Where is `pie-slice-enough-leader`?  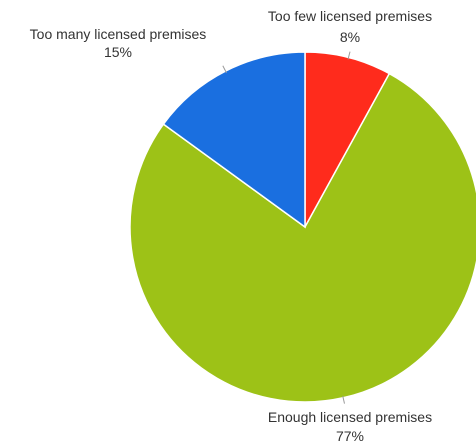 pie-slice-enough-leader is located at coordinates (343, 399).